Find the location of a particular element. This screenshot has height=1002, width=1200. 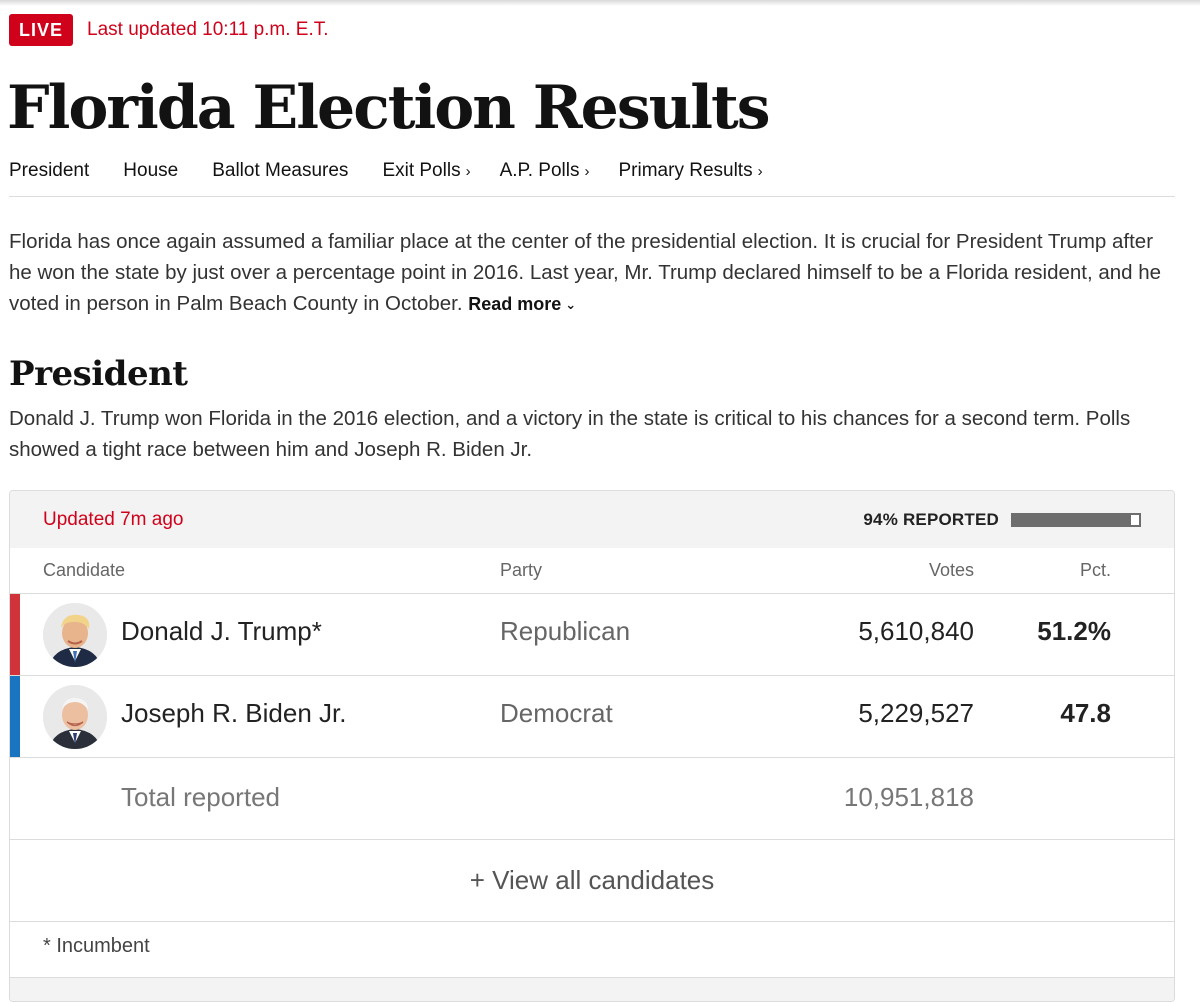

reporting-progress-bar is located at coordinates (1076, 519).